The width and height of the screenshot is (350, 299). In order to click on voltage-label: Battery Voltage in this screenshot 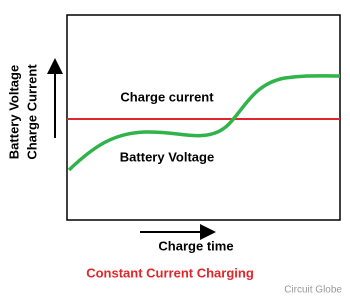, I will do `click(167, 156)`.